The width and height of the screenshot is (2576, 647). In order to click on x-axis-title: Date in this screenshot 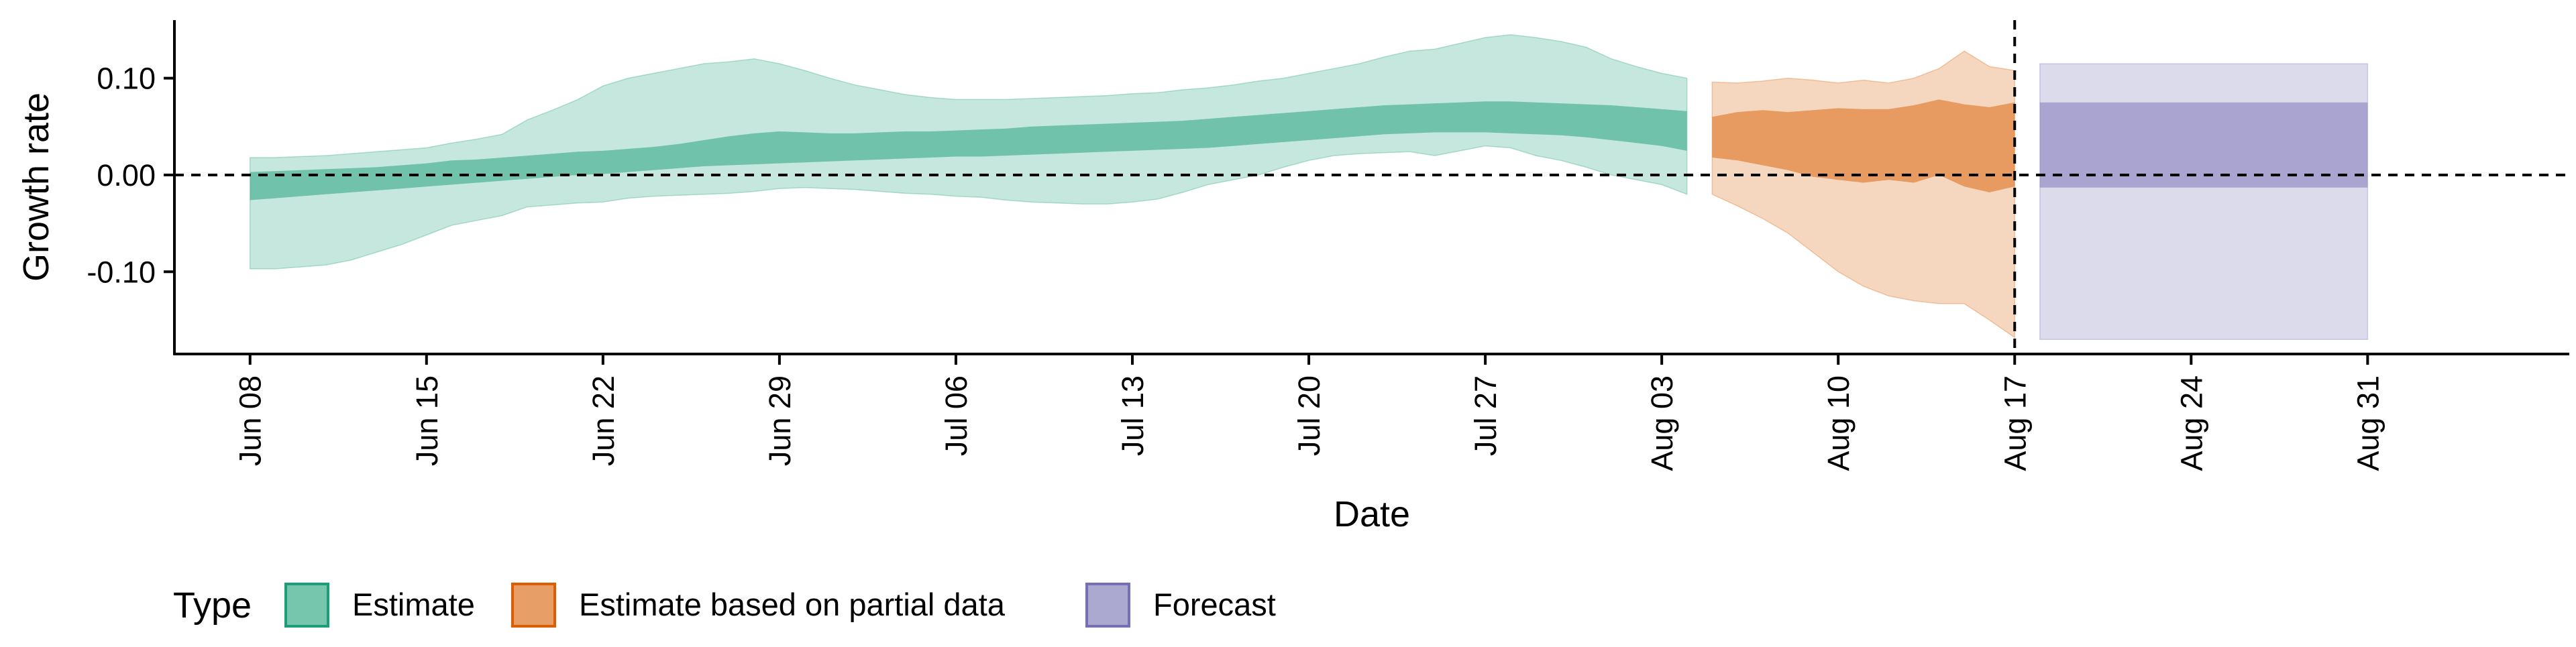, I will do `click(1372, 514)`.